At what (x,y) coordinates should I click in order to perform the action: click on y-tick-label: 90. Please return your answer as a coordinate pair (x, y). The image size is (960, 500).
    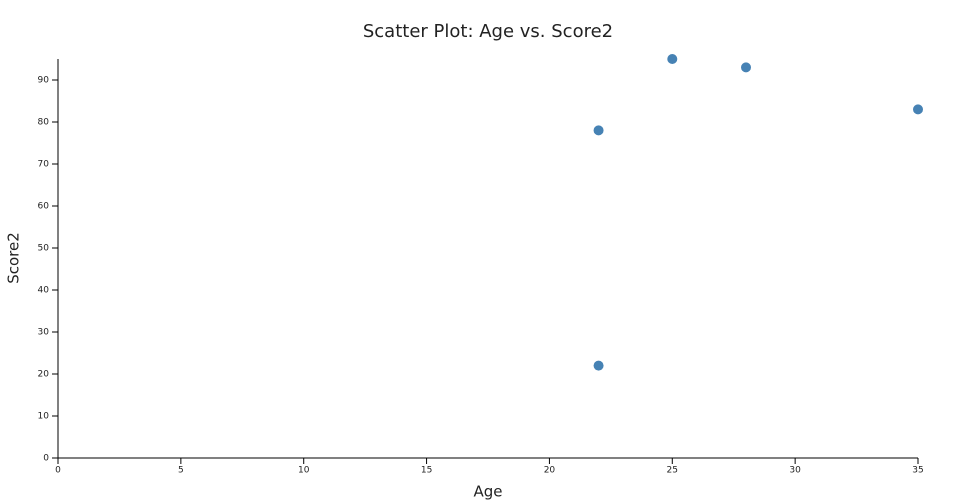
    Looking at the image, I should click on (44, 81).